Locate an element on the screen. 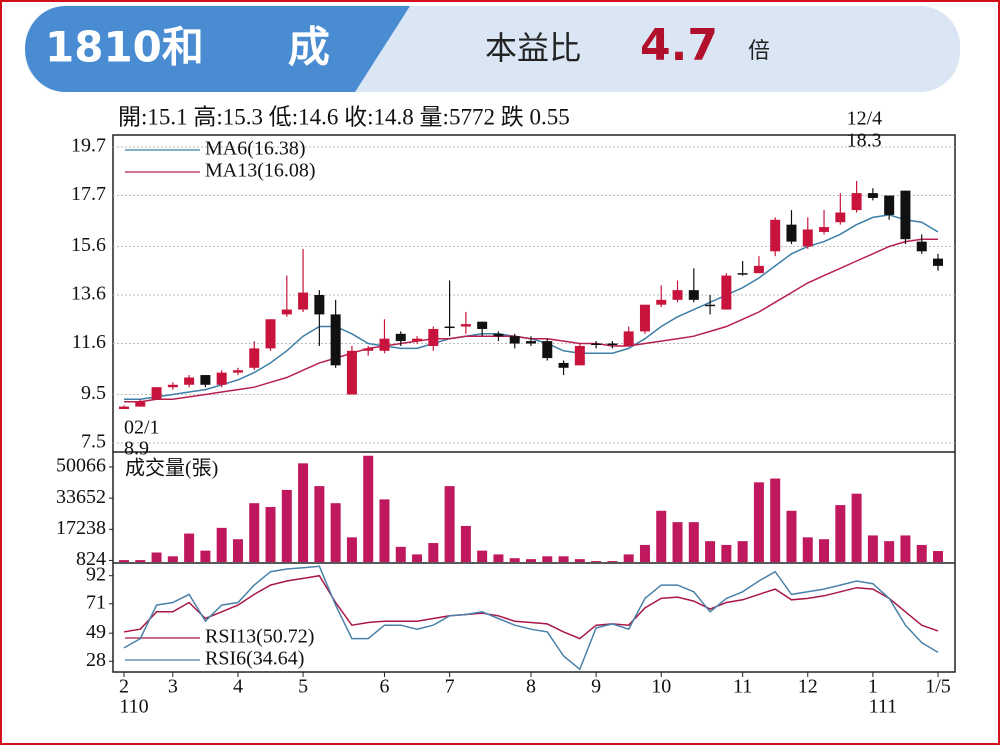 Image resolution: width=1000 pixels, height=750 pixels. panel-title: 成交量(張) is located at coordinates (171, 468).